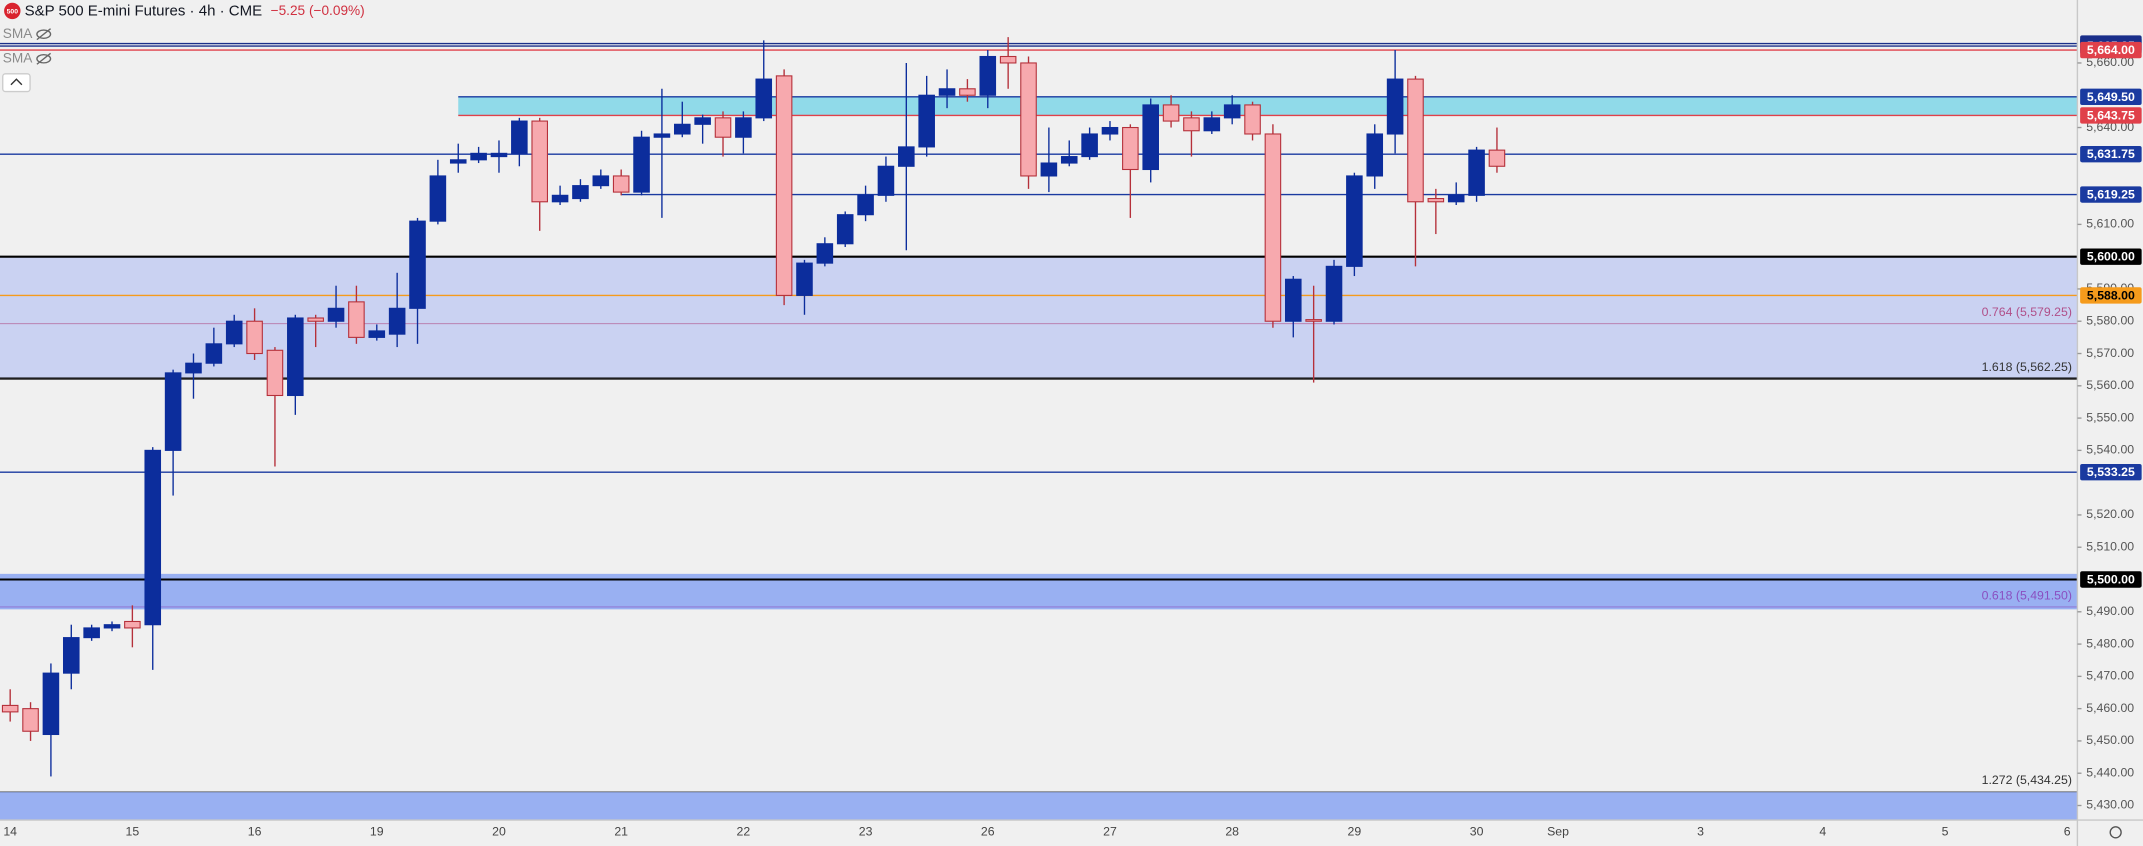 The image size is (2143, 846). I want to click on y-tick-label: 5,560.00, so click(2110, 385).